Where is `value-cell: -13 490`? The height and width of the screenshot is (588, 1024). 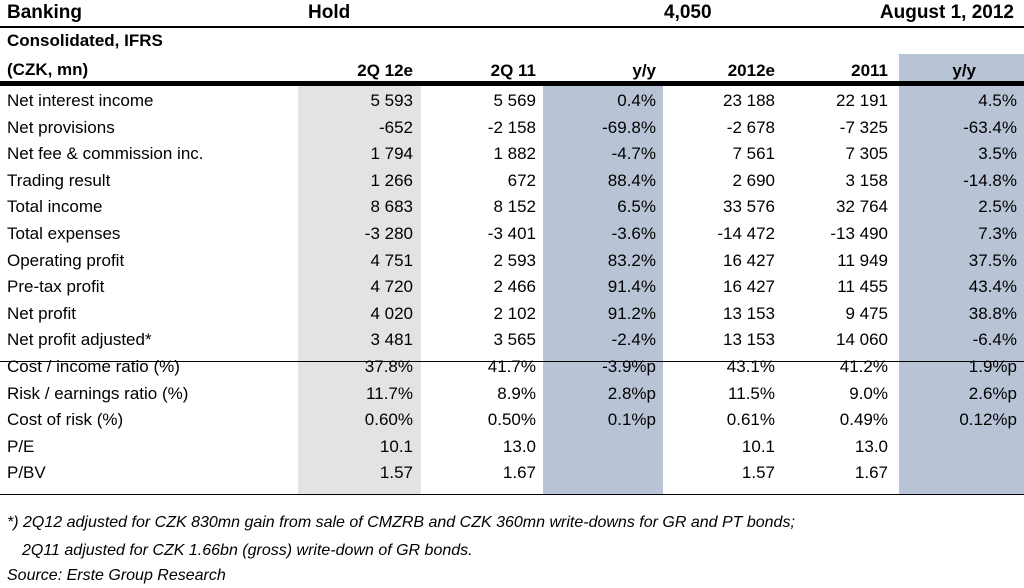 value-cell: -13 490 is located at coordinates (859, 233).